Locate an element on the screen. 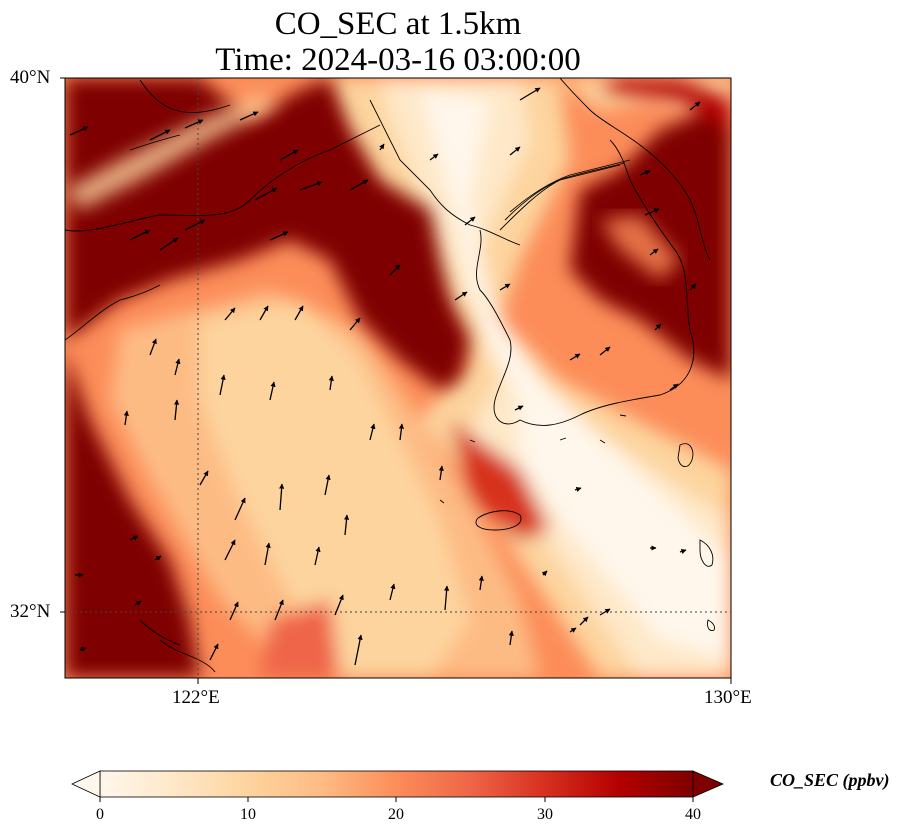 This screenshot has width=916, height=836. lon-tick-130e: 130°E is located at coordinates (728, 697).